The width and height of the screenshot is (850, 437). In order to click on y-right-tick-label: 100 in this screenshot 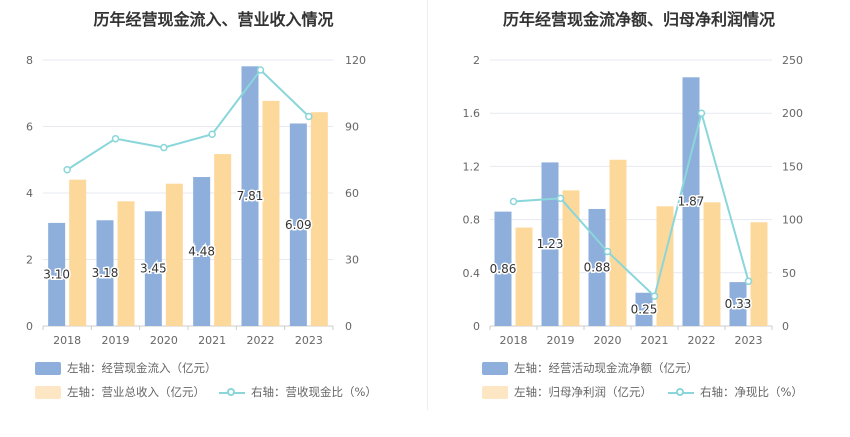, I will do `click(792, 220)`.